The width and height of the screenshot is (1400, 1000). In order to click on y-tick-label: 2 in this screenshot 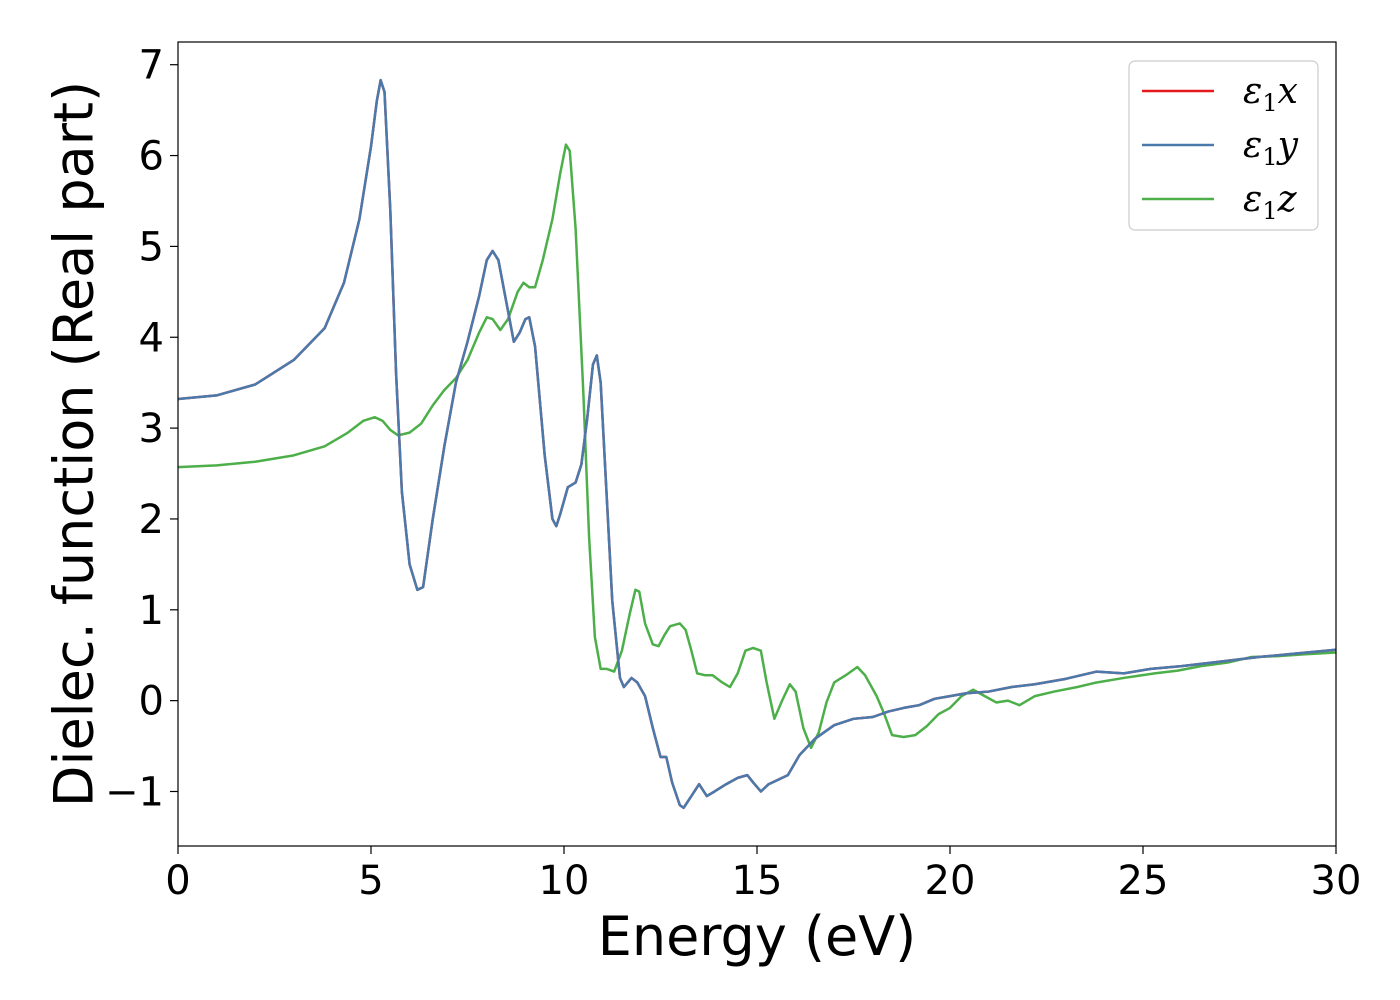, I will do `click(151, 520)`.